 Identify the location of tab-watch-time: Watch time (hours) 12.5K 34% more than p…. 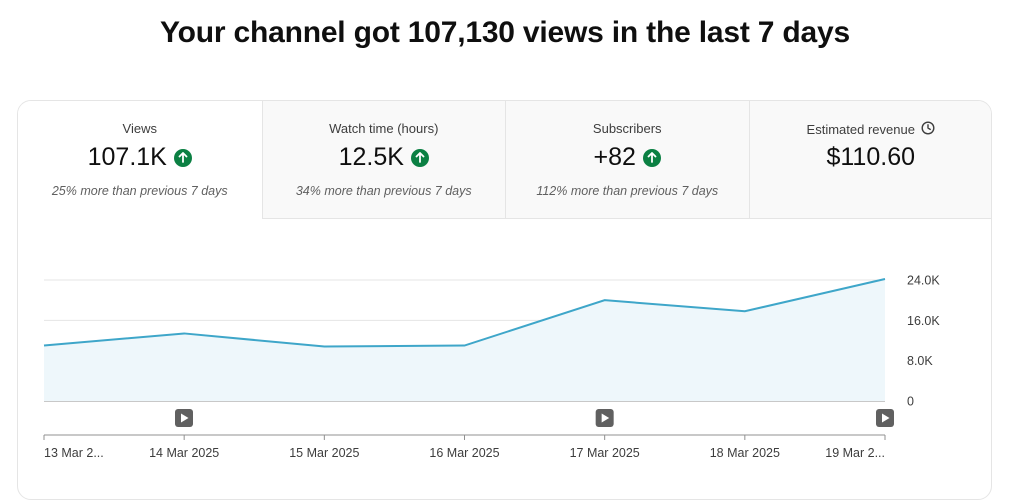
(383, 160).